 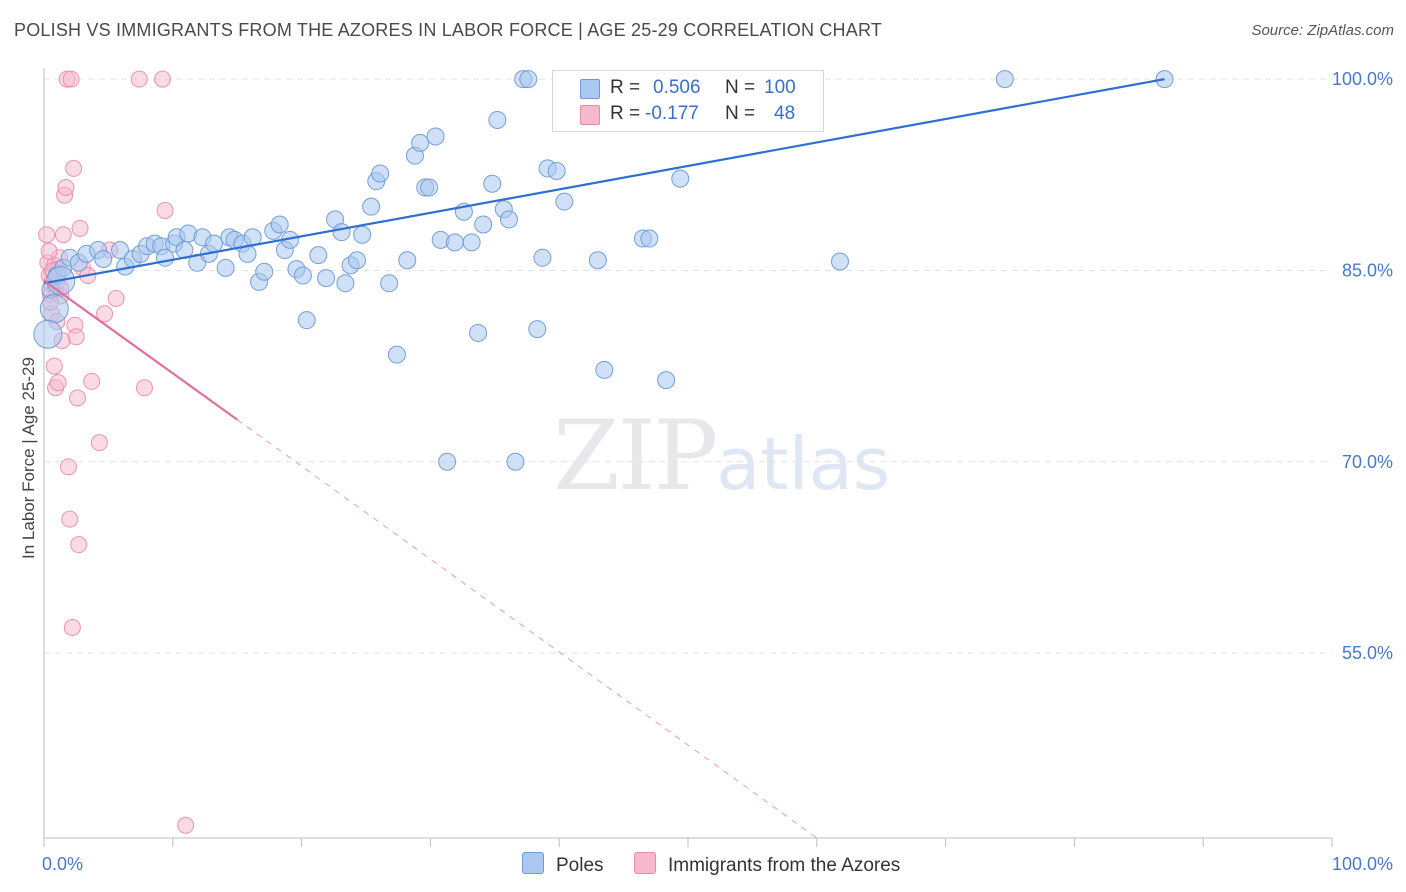 What do you see at coordinates (140, 350) in the screenshot?
I see `azores-trend-line` at bounding box center [140, 350].